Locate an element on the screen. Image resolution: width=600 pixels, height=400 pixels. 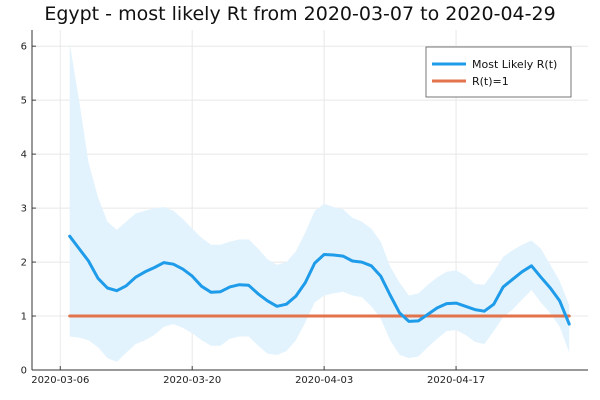
y-tick-label: 0 is located at coordinates (24, 371).